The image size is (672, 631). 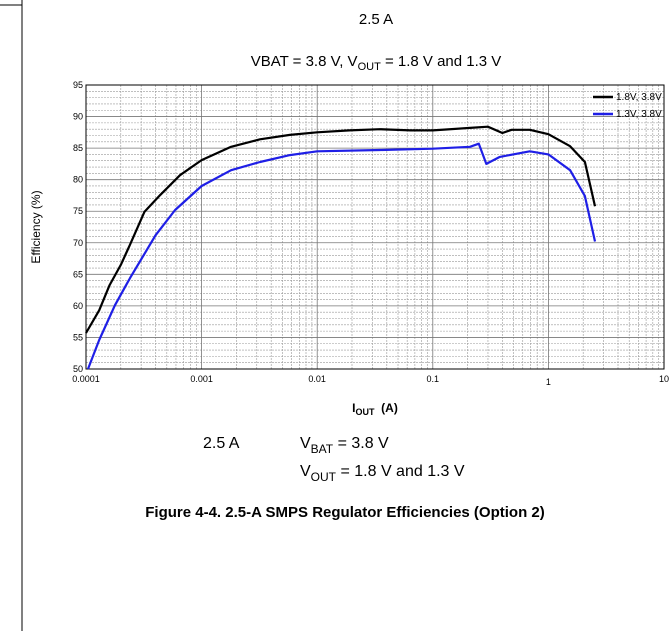 I want to click on x-tick-label: 0.001, so click(x=201, y=379).